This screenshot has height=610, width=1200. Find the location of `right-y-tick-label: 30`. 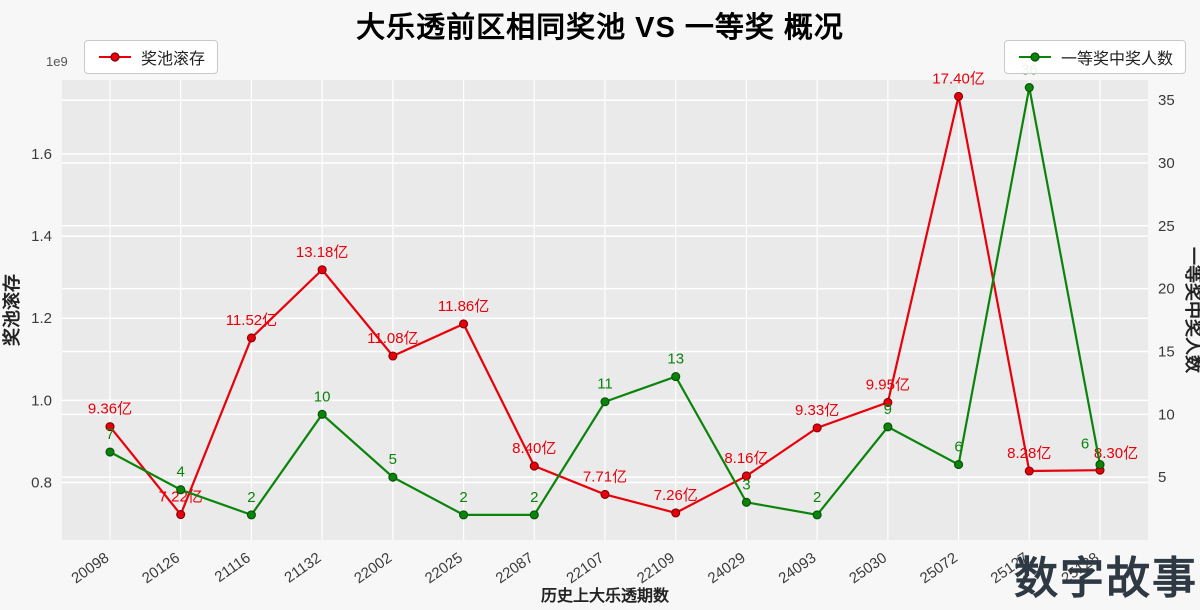

right-y-tick-label: 30 is located at coordinates (1166, 163).